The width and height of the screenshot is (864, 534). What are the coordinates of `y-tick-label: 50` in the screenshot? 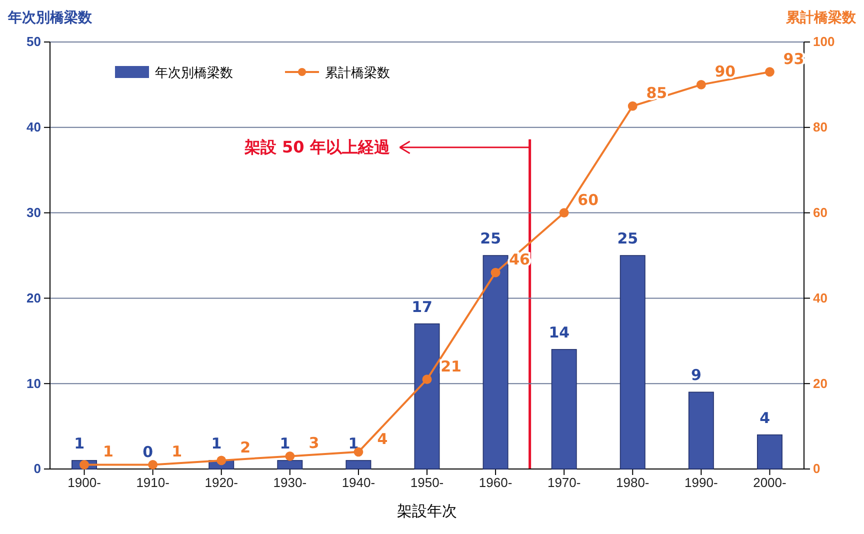 It's located at (33, 42).